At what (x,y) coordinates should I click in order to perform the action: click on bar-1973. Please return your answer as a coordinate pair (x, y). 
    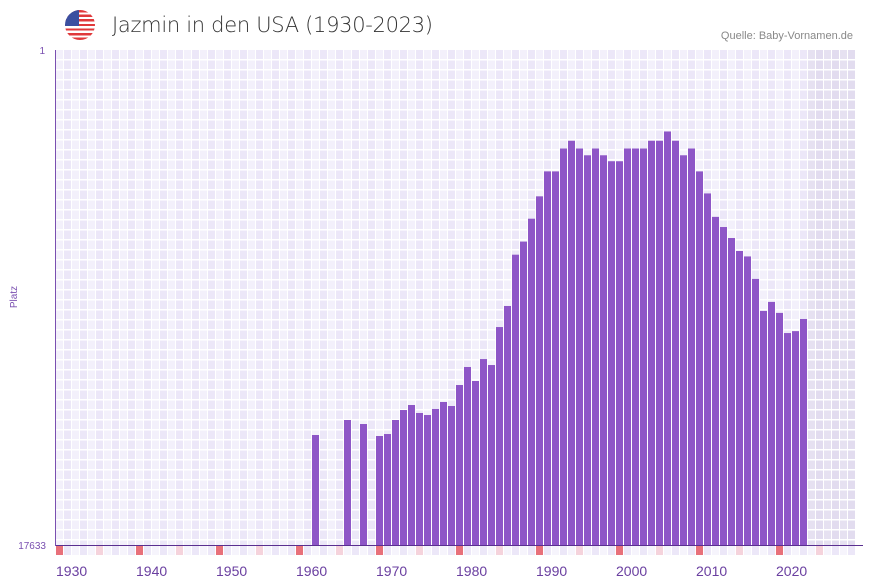
    Looking at the image, I should click on (403, 477).